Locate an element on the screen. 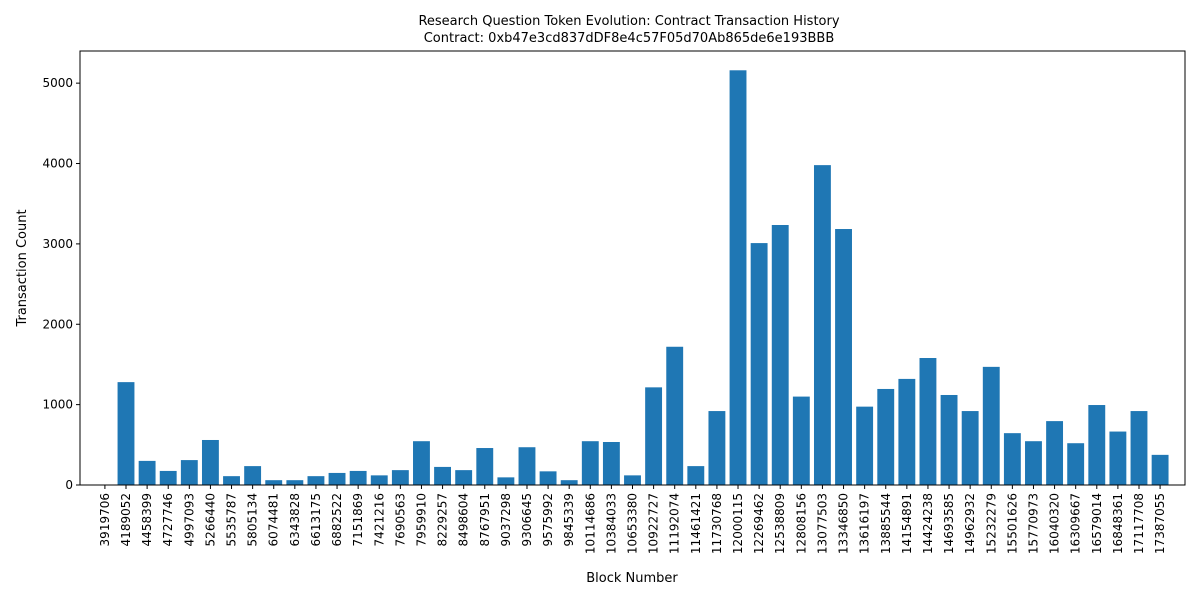 The image size is (1200, 600). x-tick-label: 13616197 is located at coordinates (865, 523).